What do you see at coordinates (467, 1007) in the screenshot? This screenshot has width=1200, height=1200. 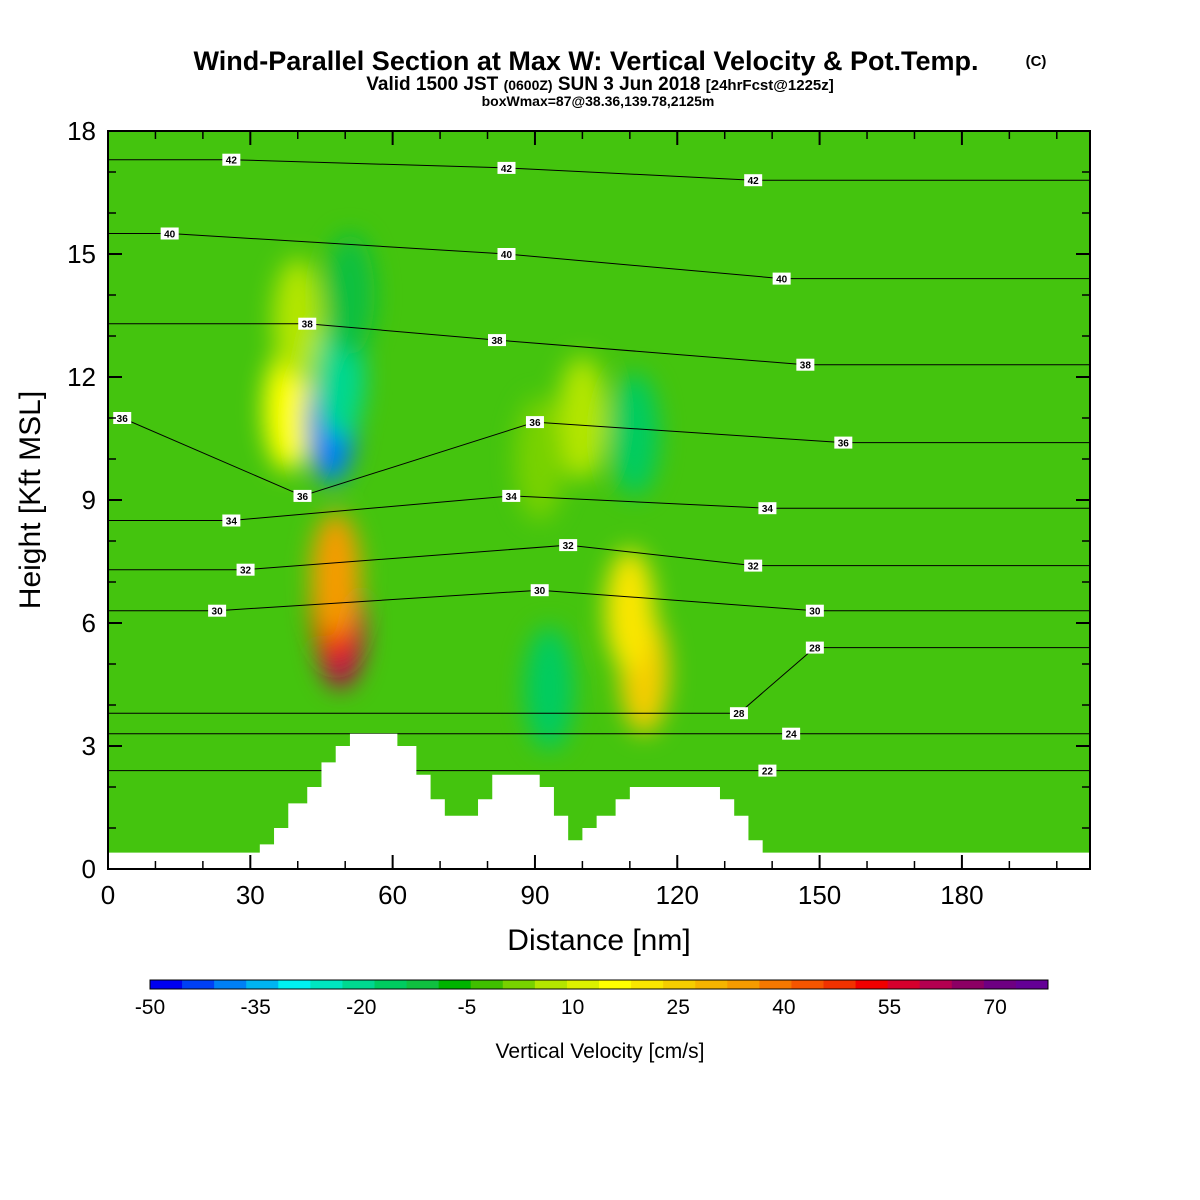 I see `colorbar-tick-label: -5` at bounding box center [467, 1007].